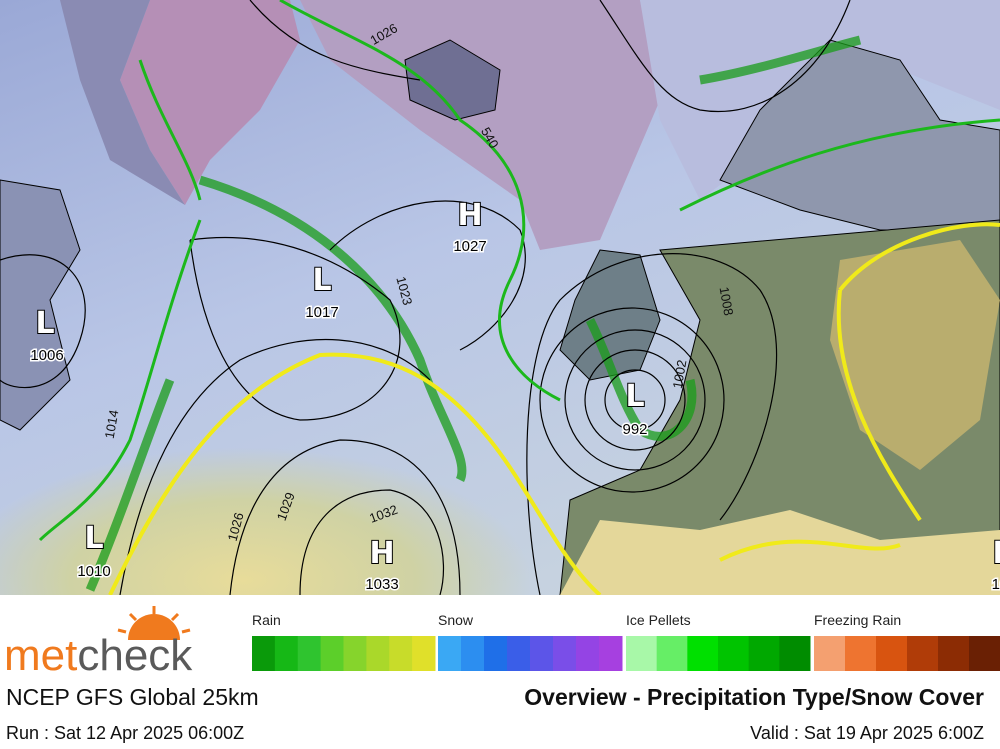  I want to click on isobar-label: 1002, so click(680, 374).